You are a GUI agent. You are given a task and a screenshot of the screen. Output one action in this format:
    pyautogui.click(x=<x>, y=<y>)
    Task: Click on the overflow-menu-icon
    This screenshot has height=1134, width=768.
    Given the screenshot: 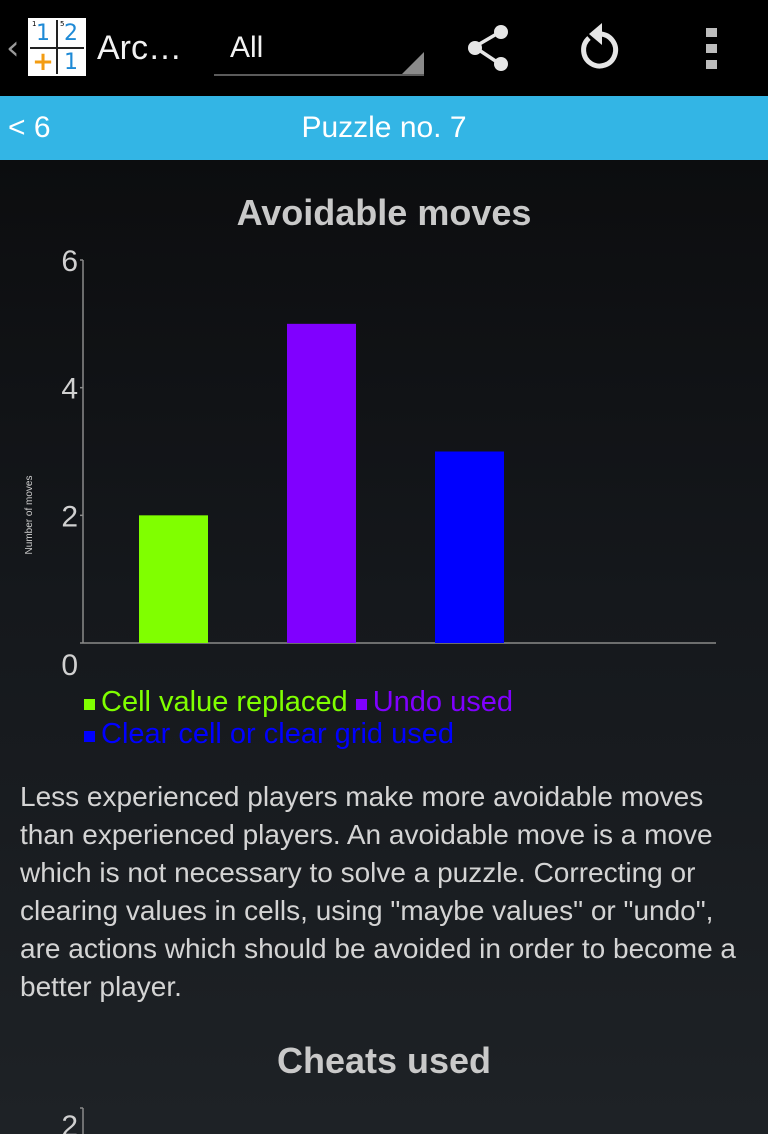 What is the action you would take?
    pyautogui.click(x=711, y=48)
    